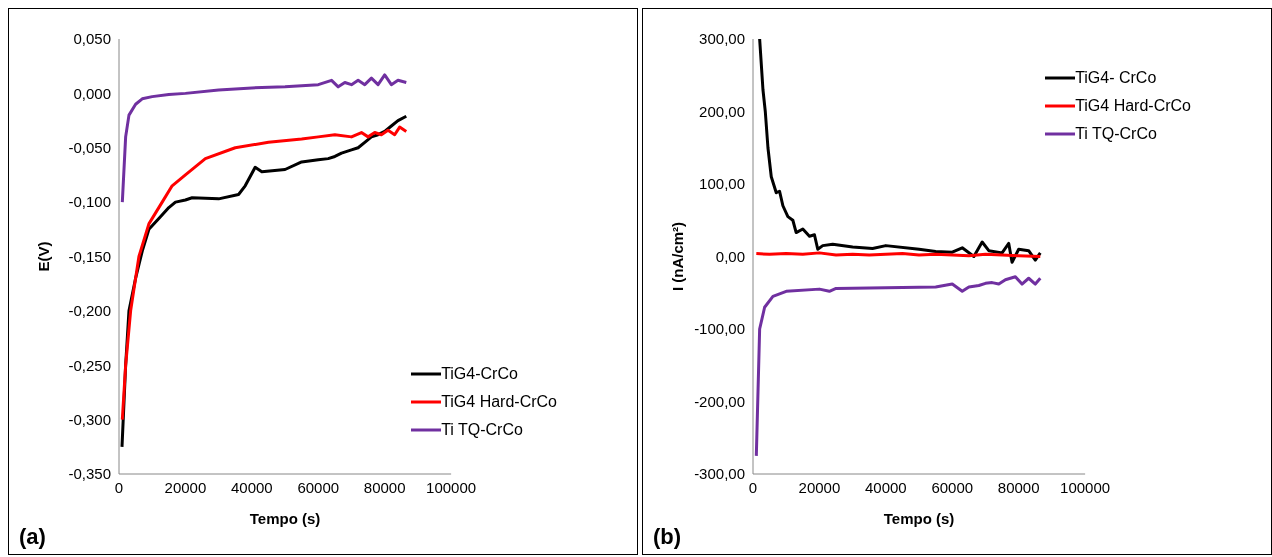 The width and height of the screenshot is (1272, 557). I want to click on y-tick-label: -0,150, so click(89, 256).